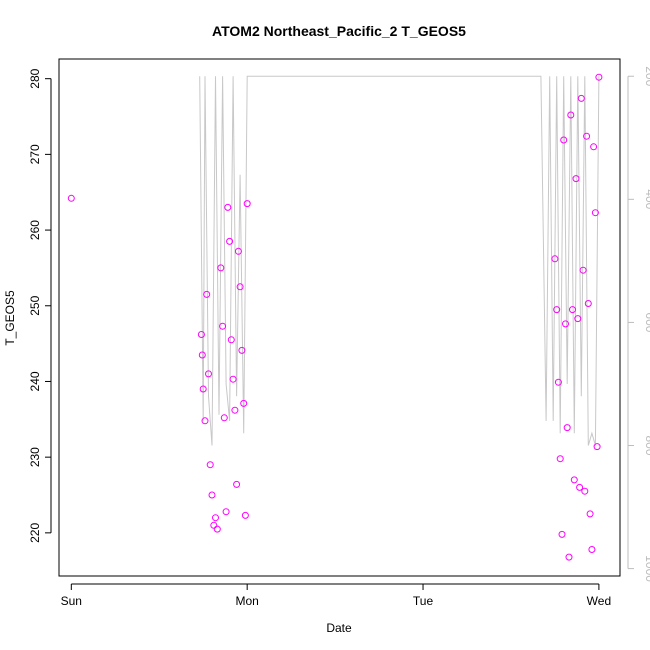  What do you see at coordinates (247, 601) in the screenshot?
I see `x-tick-label: Mon` at bounding box center [247, 601].